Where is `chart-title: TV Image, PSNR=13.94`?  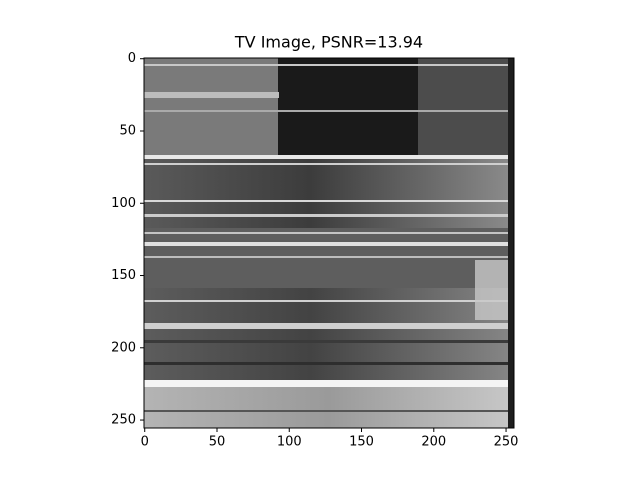 chart-title: TV Image, PSNR=13.94 is located at coordinates (328, 42).